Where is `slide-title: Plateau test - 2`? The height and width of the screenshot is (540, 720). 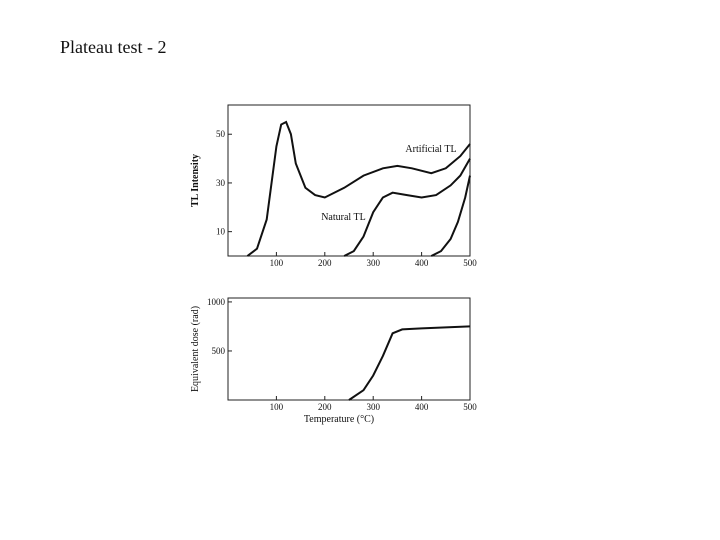 slide-title: Plateau test - 2 is located at coordinates (113, 47).